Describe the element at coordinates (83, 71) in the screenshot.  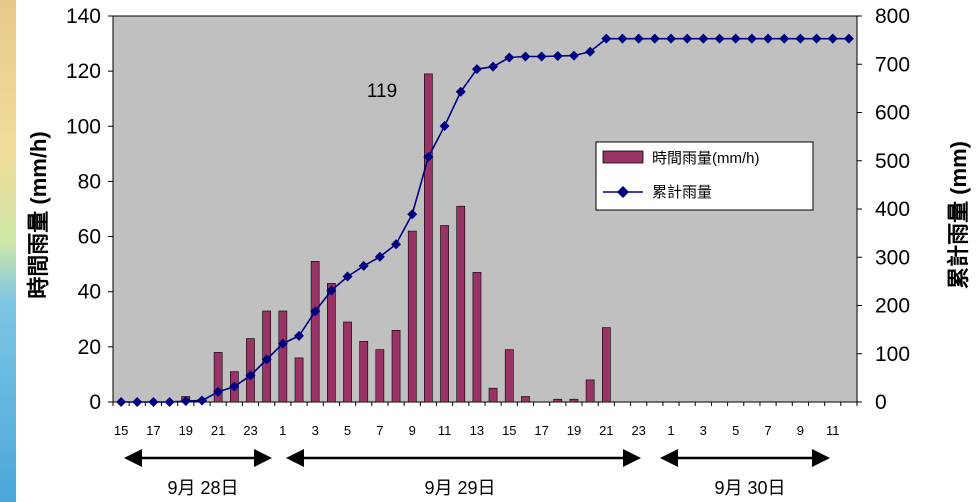
I see `left-tick-label: 120` at that location.